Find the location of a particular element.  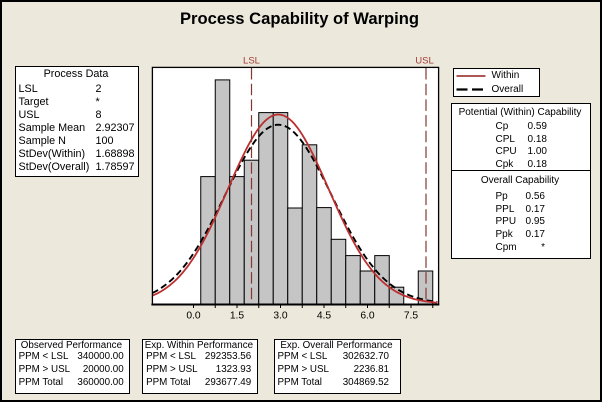

svg-text: 4.5 is located at coordinates (324, 315).